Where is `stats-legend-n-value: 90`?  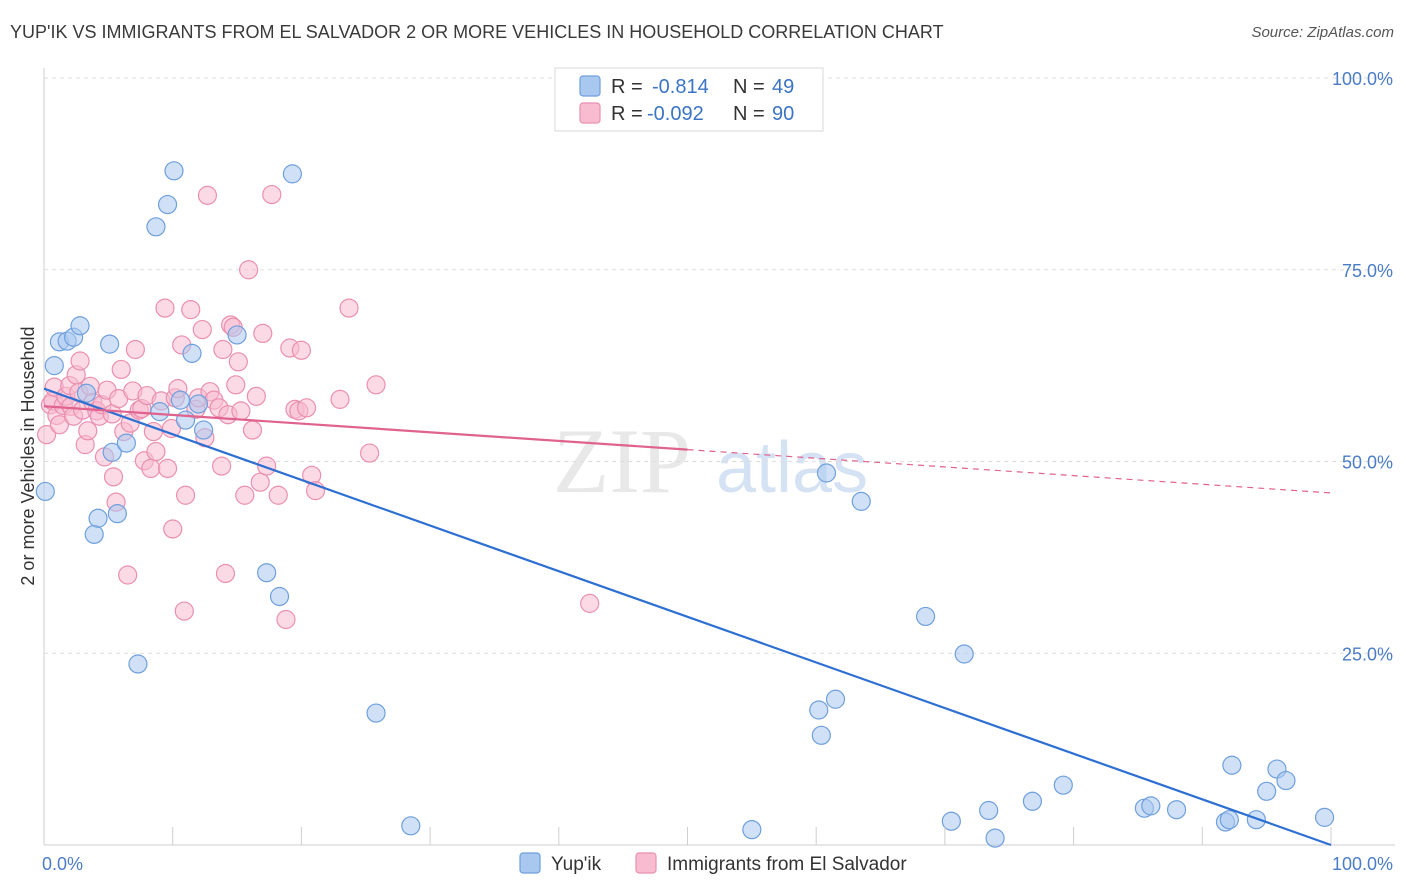 stats-legend-n-value: 90 is located at coordinates (783, 114).